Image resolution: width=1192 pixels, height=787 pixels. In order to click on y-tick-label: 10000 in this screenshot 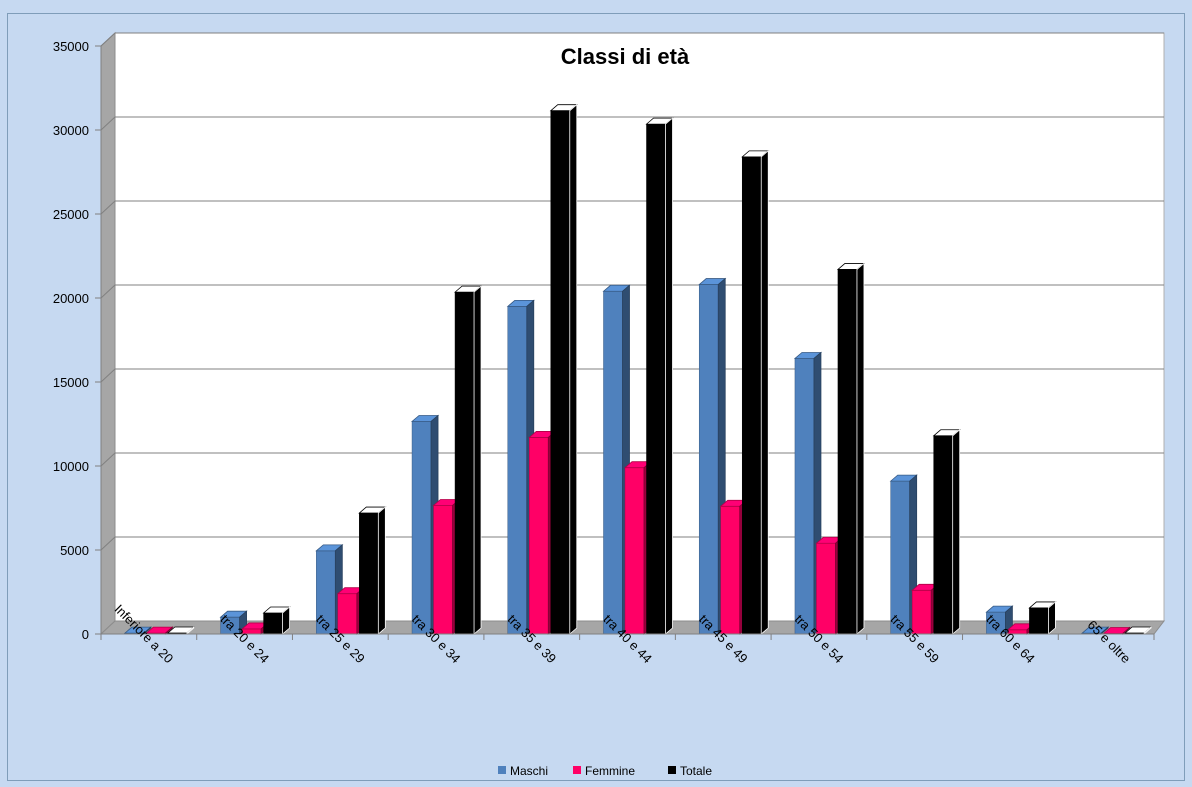, I will do `click(71, 466)`.